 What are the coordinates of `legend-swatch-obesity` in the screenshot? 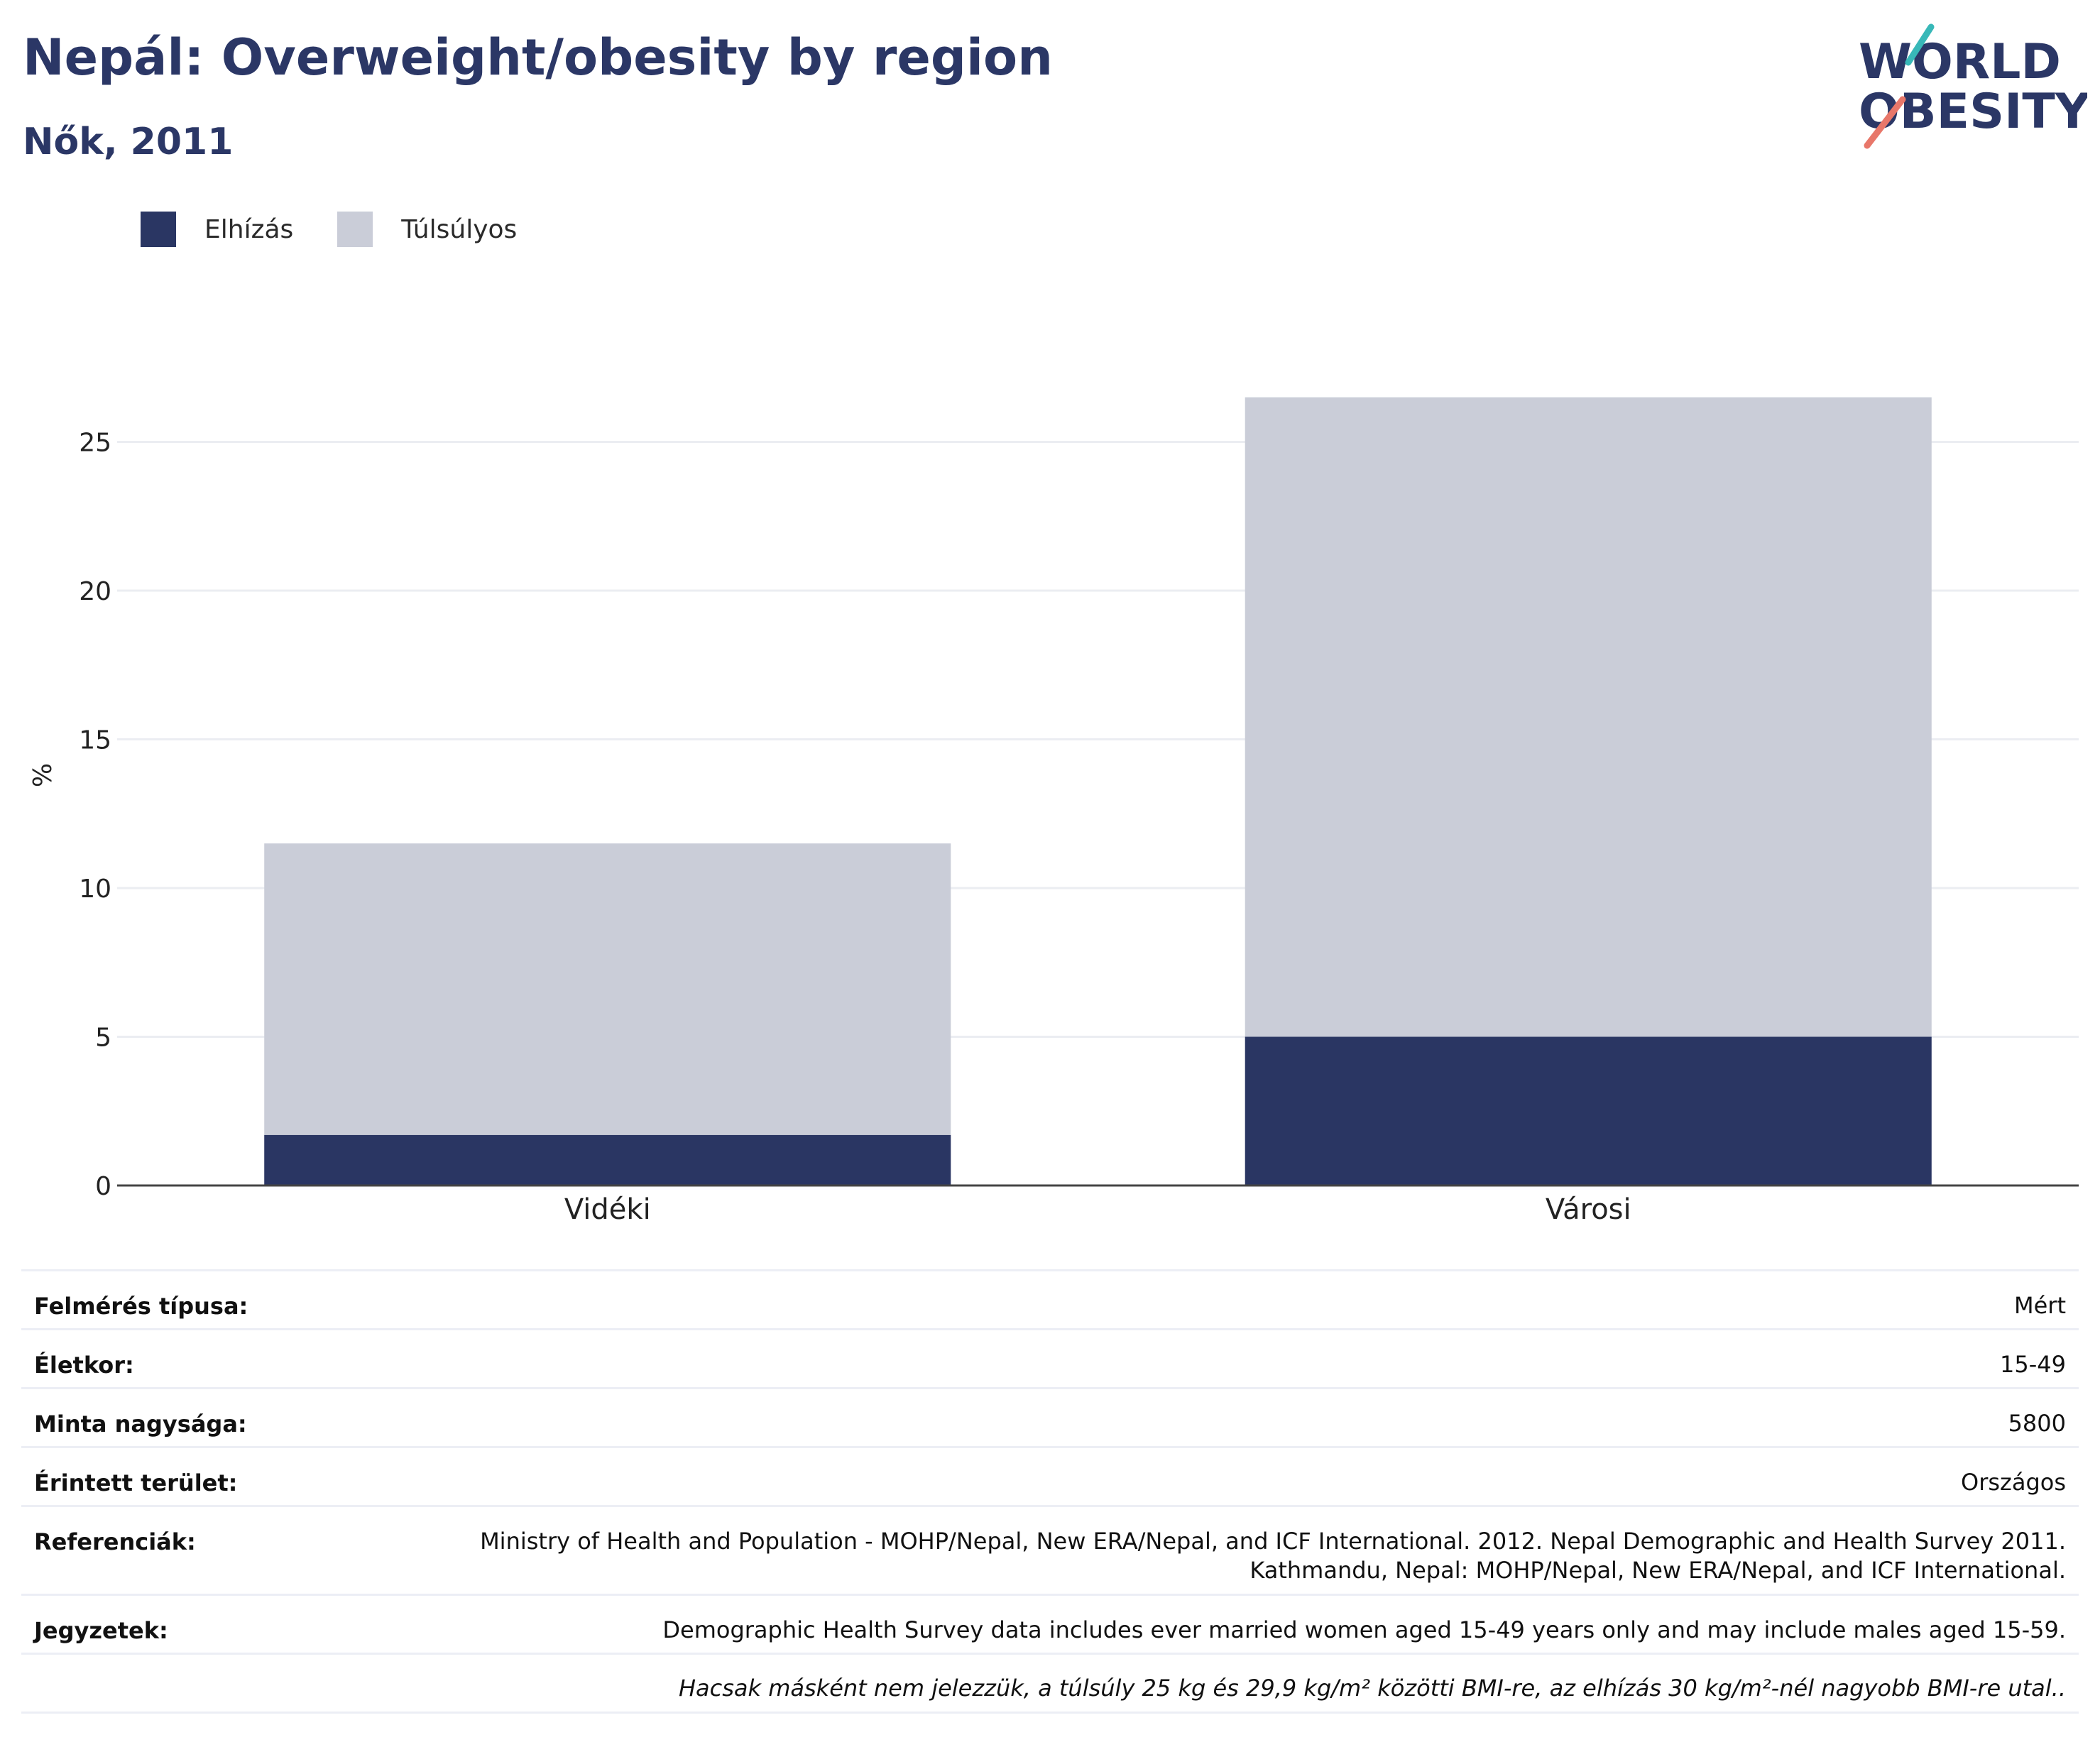 It's located at (158, 229).